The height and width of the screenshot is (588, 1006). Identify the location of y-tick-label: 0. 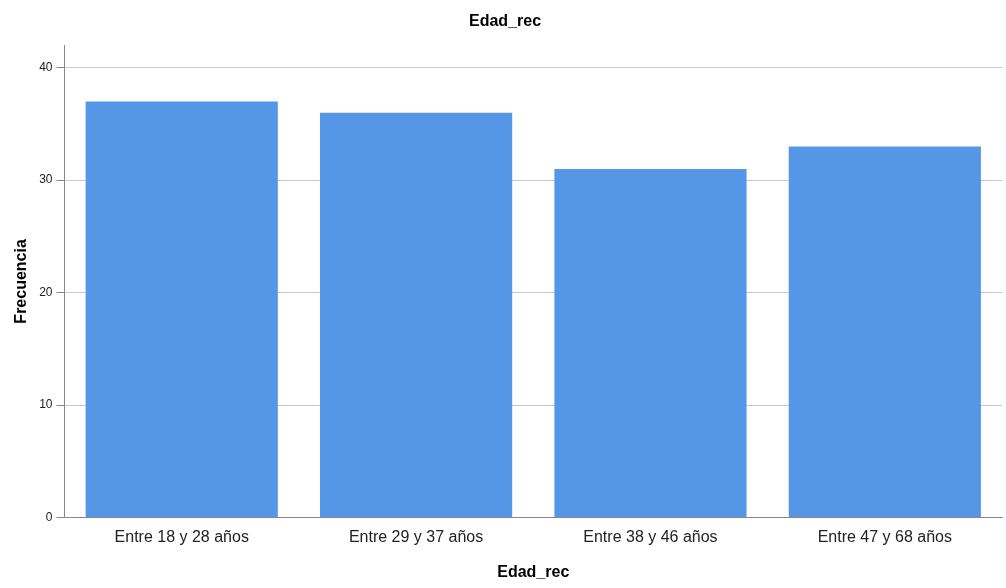
(49, 516).